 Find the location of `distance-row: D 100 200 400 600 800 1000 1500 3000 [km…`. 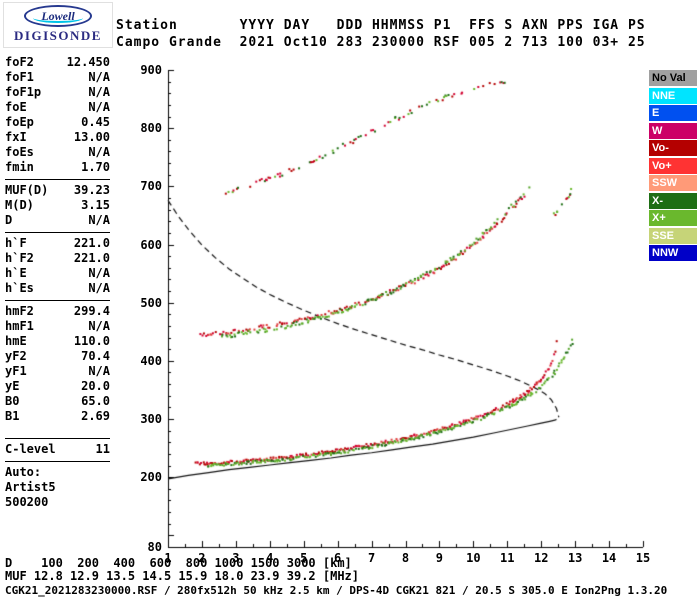

distance-row: D 100 200 400 600 800 1000 1500 3000 [km… is located at coordinates (178, 563).